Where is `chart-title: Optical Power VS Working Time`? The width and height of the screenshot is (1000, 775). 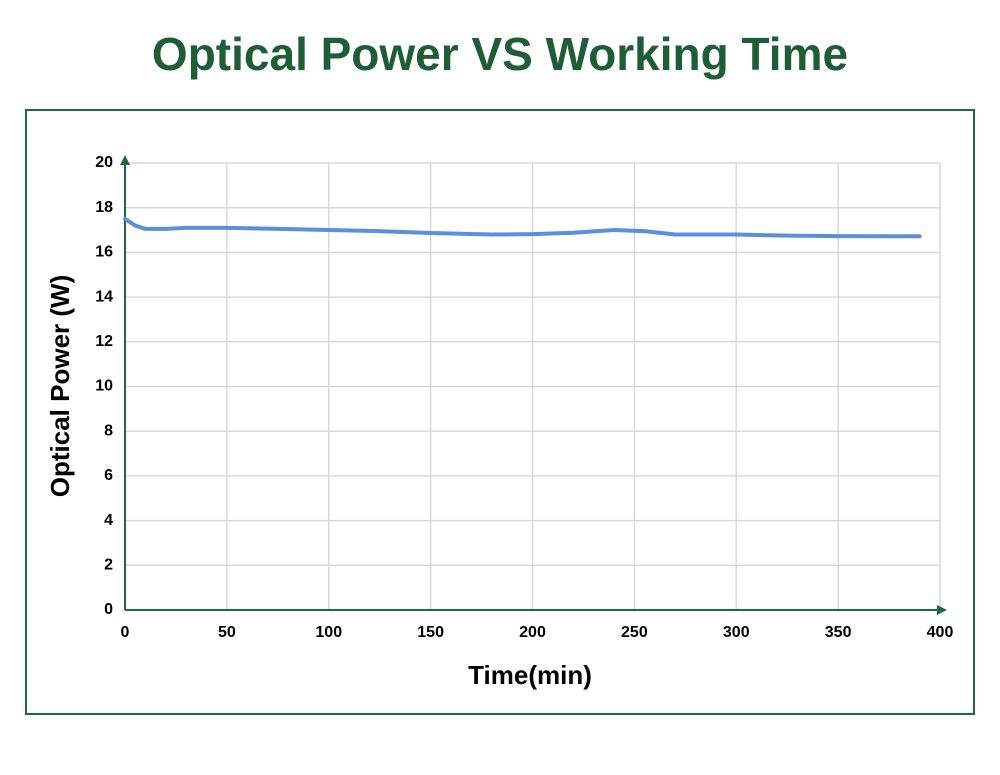
chart-title: Optical Power VS Working Time is located at coordinates (500, 54).